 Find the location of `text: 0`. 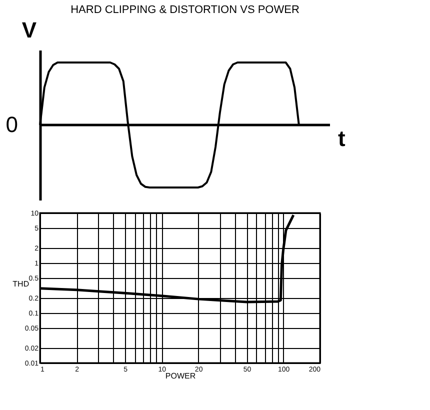

text: 0 is located at coordinates (12, 124).